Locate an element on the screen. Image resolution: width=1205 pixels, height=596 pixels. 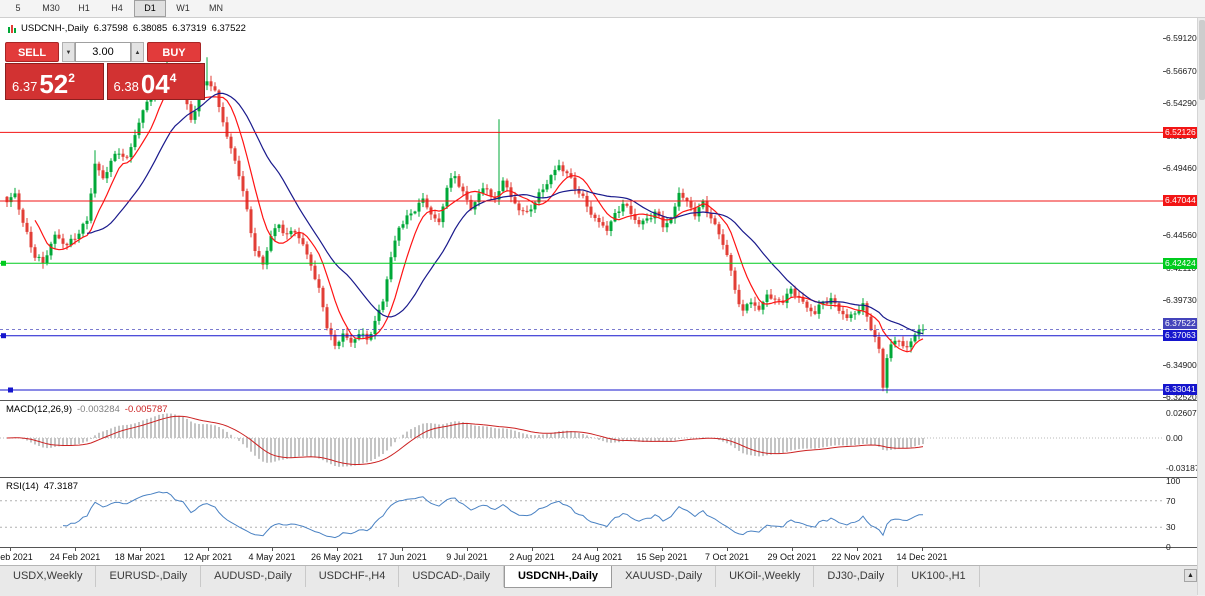
price-tick-label: 6.34900 is located at coordinates (1181, 365).